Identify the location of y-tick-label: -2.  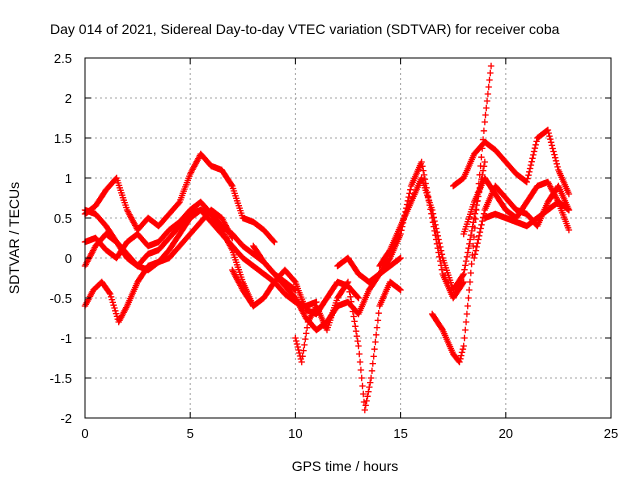
(66, 418).